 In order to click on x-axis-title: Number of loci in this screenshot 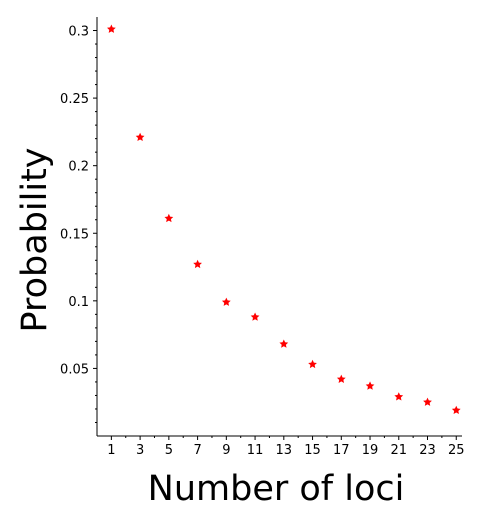, I will do `click(276, 489)`.